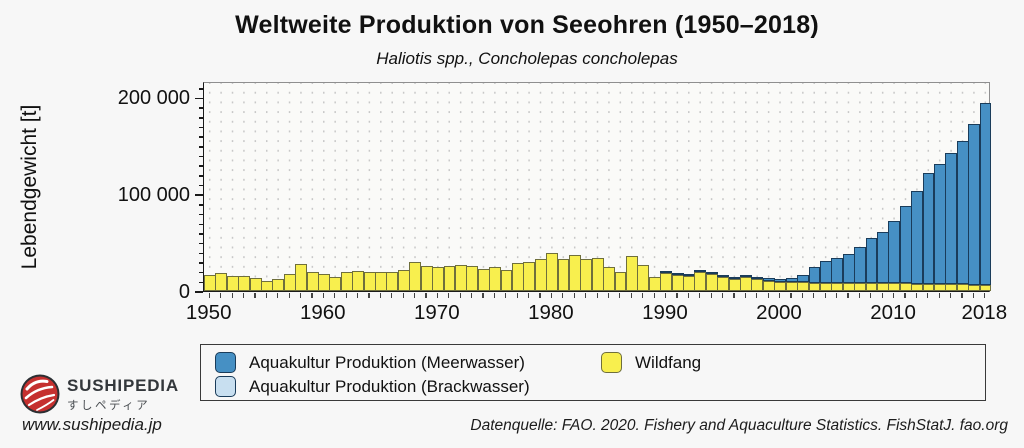 This screenshot has width=1024, height=448. Describe the element at coordinates (665, 312) in the screenshot. I see `x-tick-label: 1990` at that location.